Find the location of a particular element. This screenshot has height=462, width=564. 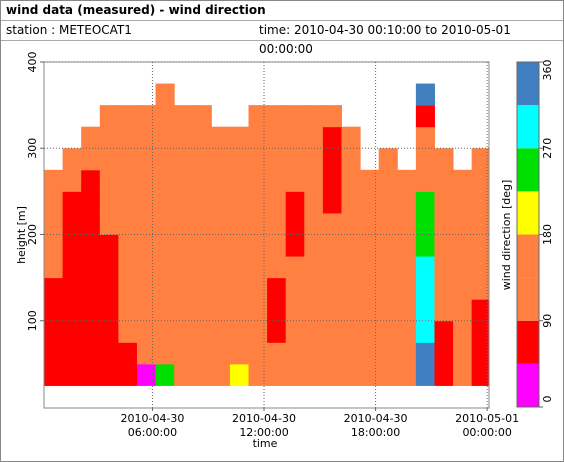

y-axis-label: height [m] is located at coordinates (21, 235).